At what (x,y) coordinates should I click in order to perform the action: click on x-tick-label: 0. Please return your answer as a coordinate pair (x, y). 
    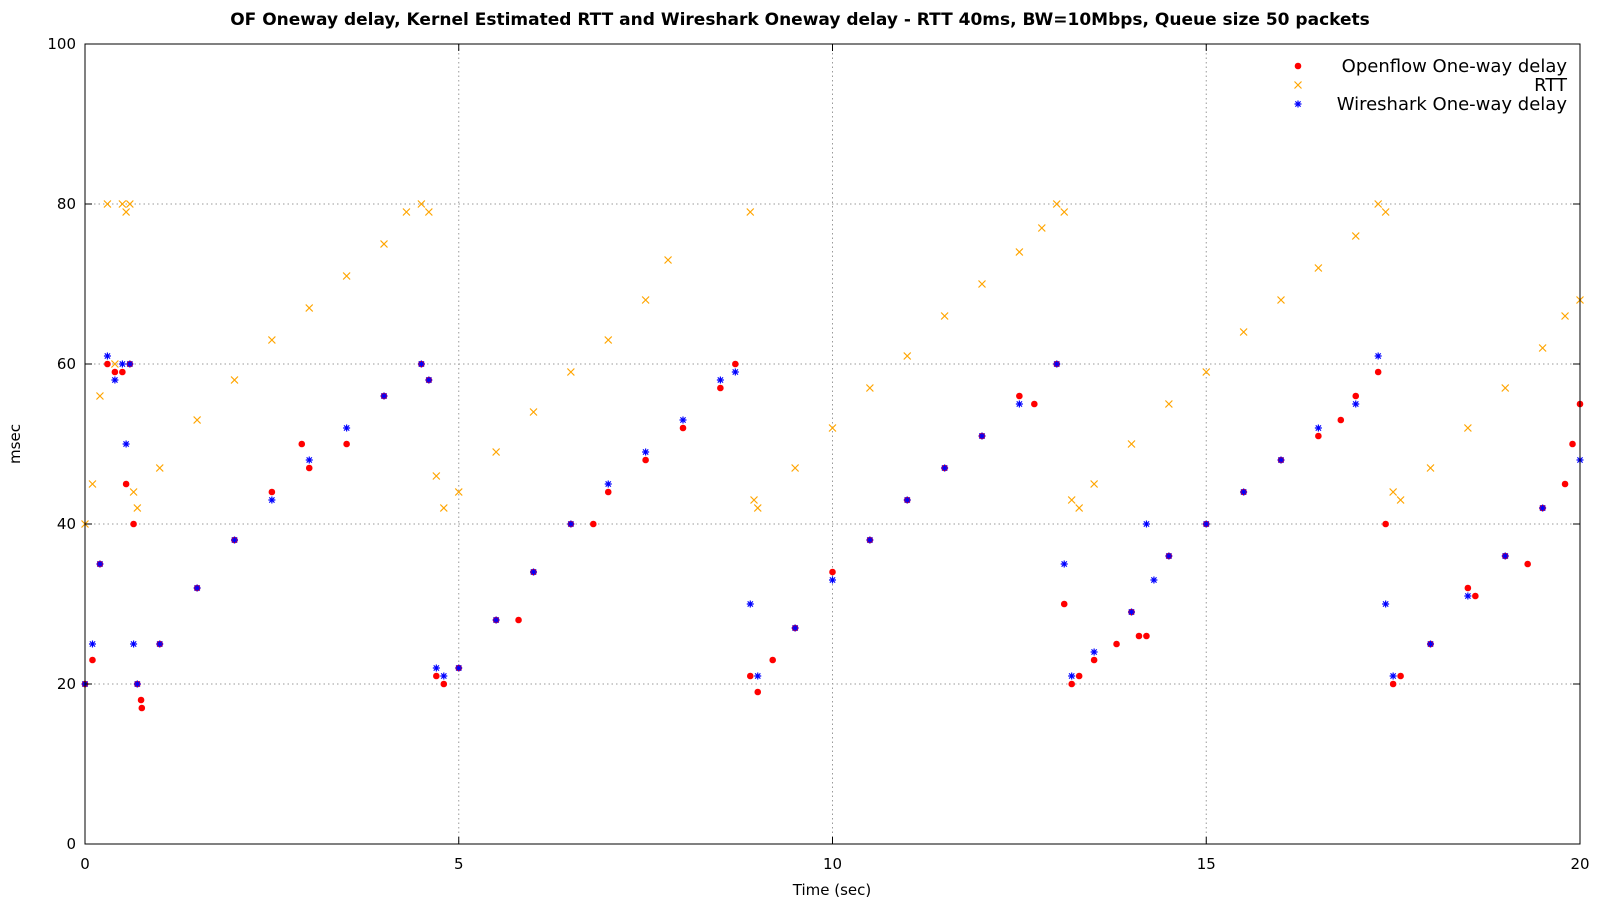
    Looking at the image, I should click on (85, 864).